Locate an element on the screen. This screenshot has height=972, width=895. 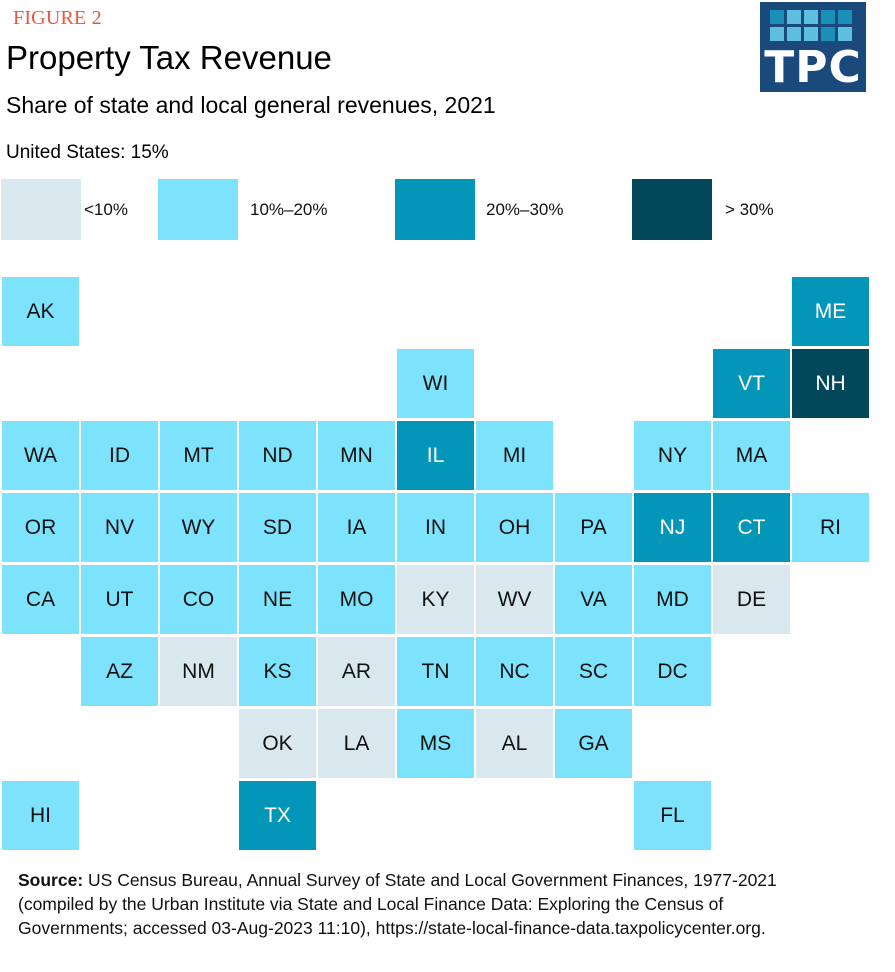
state-tile-al: AL is located at coordinates (514, 743).